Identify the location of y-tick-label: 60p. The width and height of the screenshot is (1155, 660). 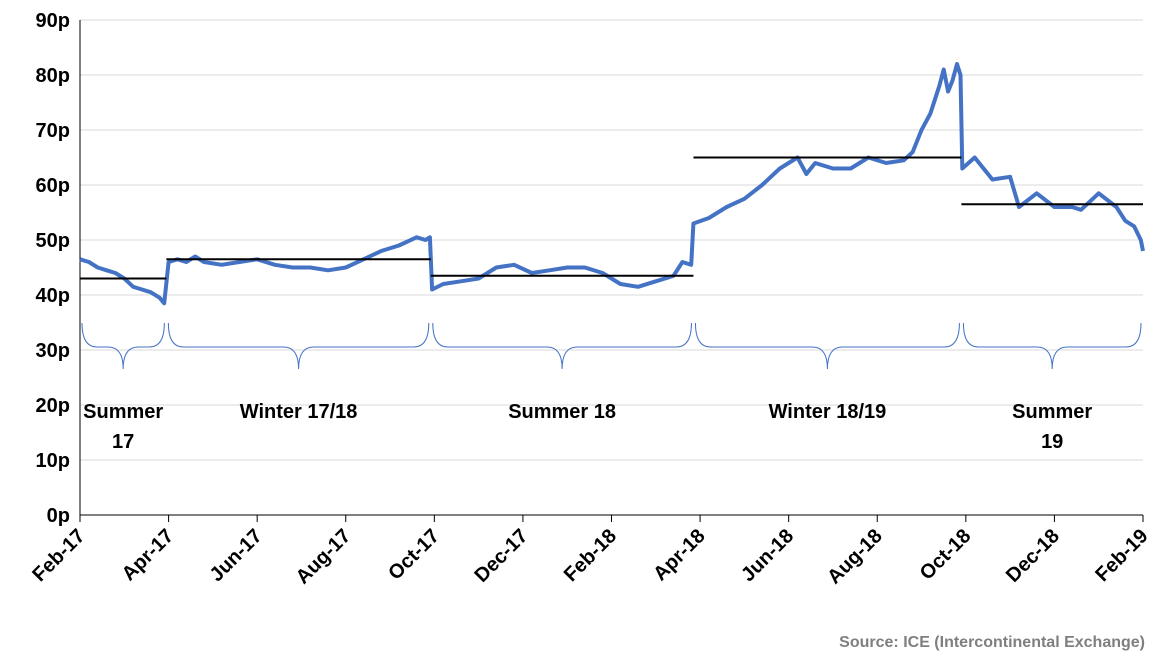
(53, 186).